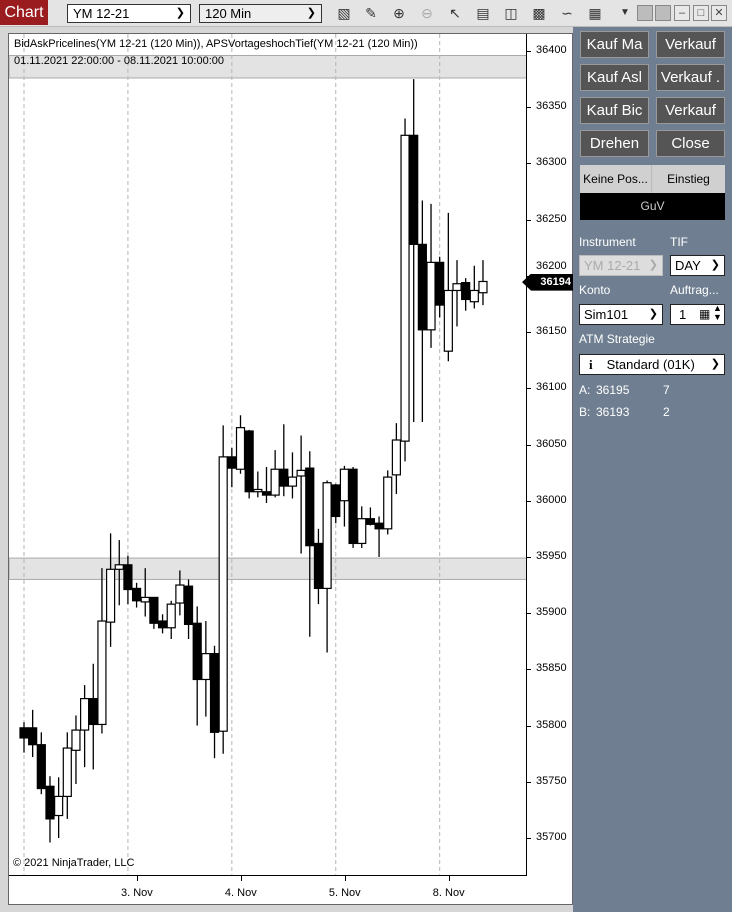 The image size is (732, 912). Describe the element at coordinates (260, 13) in the screenshot. I see `interval-select: 120 Min ❯` at that location.